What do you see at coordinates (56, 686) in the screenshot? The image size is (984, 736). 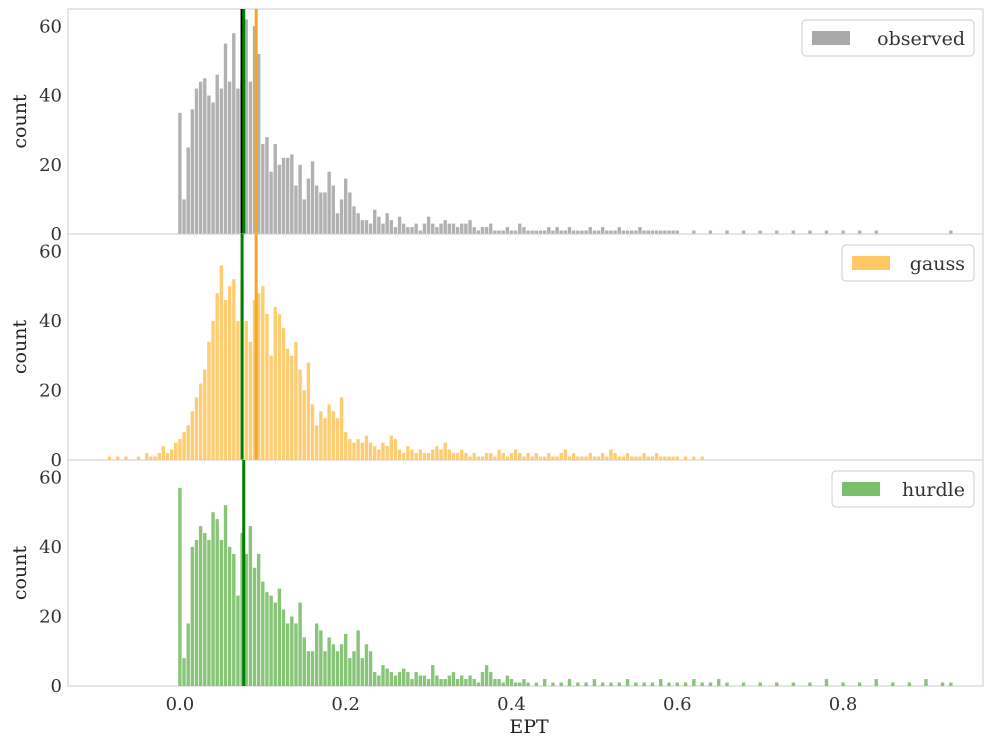 I see `y-tick-label: 0` at bounding box center [56, 686].